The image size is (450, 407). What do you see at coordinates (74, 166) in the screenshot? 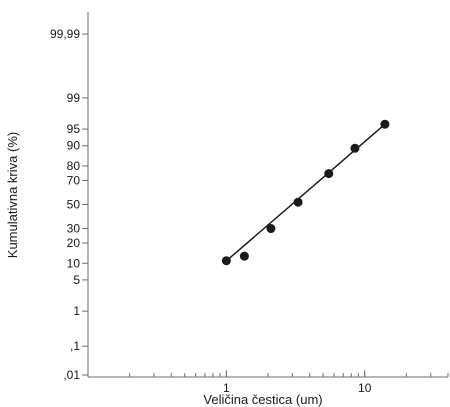
I see `y-tick-label: 80` at bounding box center [74, 166].